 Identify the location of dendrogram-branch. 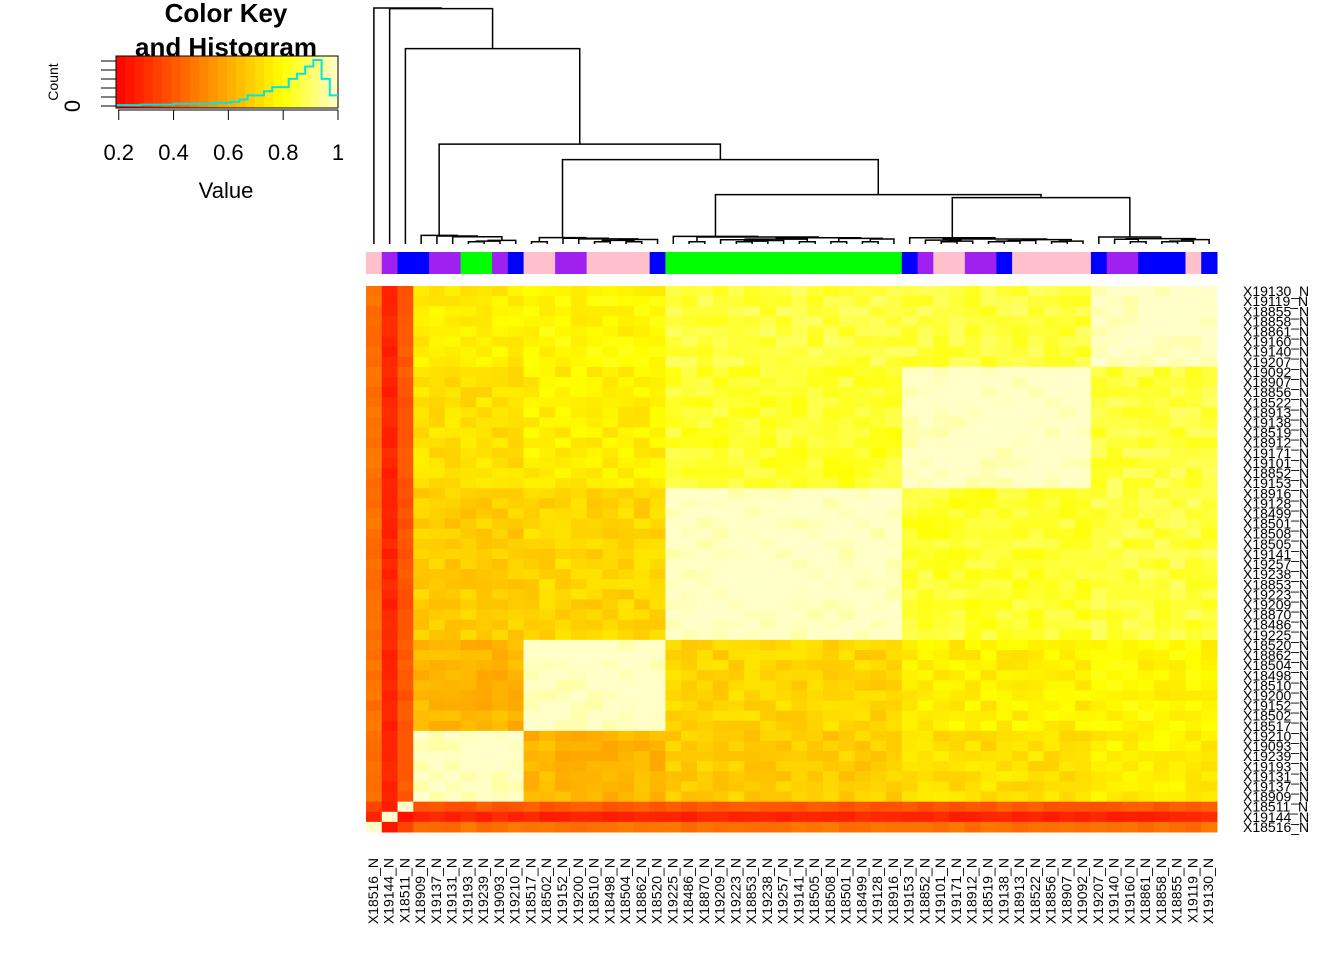
(539, 242).